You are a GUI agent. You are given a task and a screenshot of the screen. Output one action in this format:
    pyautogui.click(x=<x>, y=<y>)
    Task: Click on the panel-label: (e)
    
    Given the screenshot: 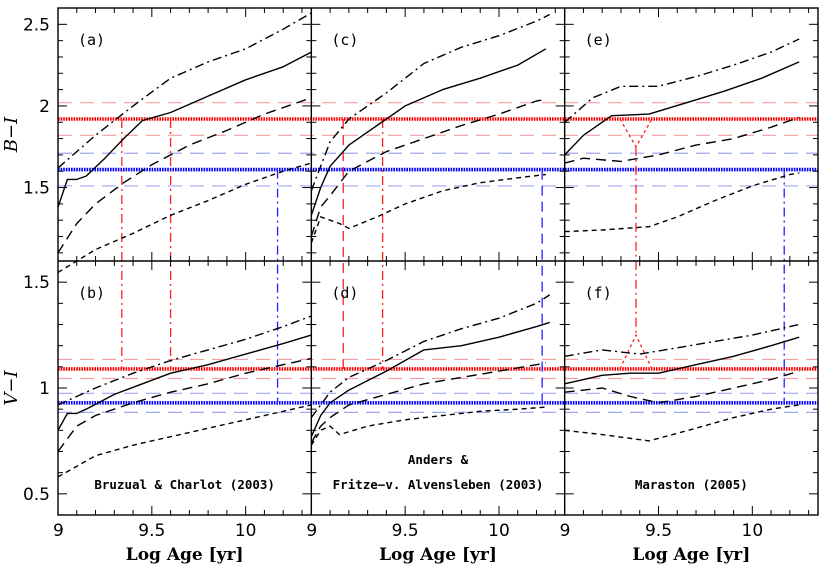 What is the action you would take?
    pyautogui.click(x=598, y=40)
    